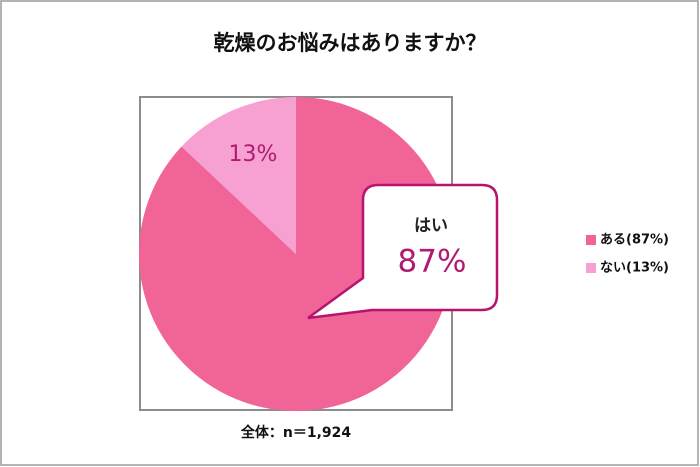 The image size is (700, 467). Describe the element at coordinates (238, 175) in the screenshot. I see `pie-slice` at that location.